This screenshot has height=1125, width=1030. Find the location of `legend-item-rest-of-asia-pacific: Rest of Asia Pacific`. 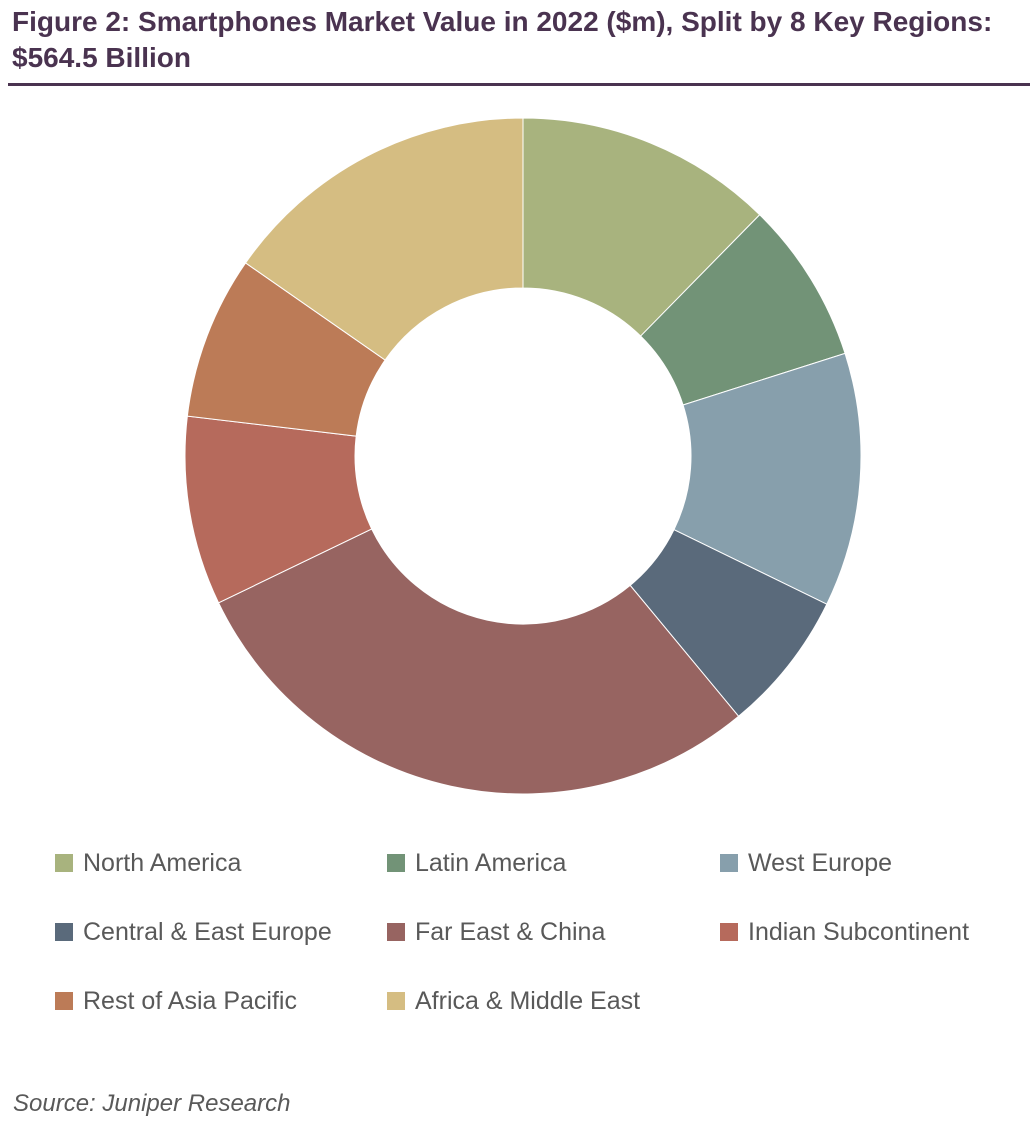

legend-item-rest-of-asia-pacific: Rest of Asia Pacific is located at coordinates (176, 1001).